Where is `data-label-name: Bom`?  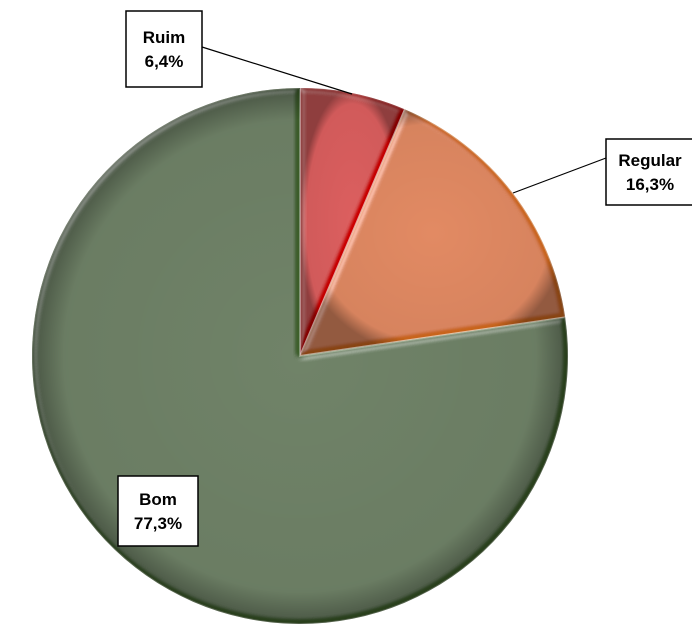
data-label-name: Bom is located at coordinates (158, 499).